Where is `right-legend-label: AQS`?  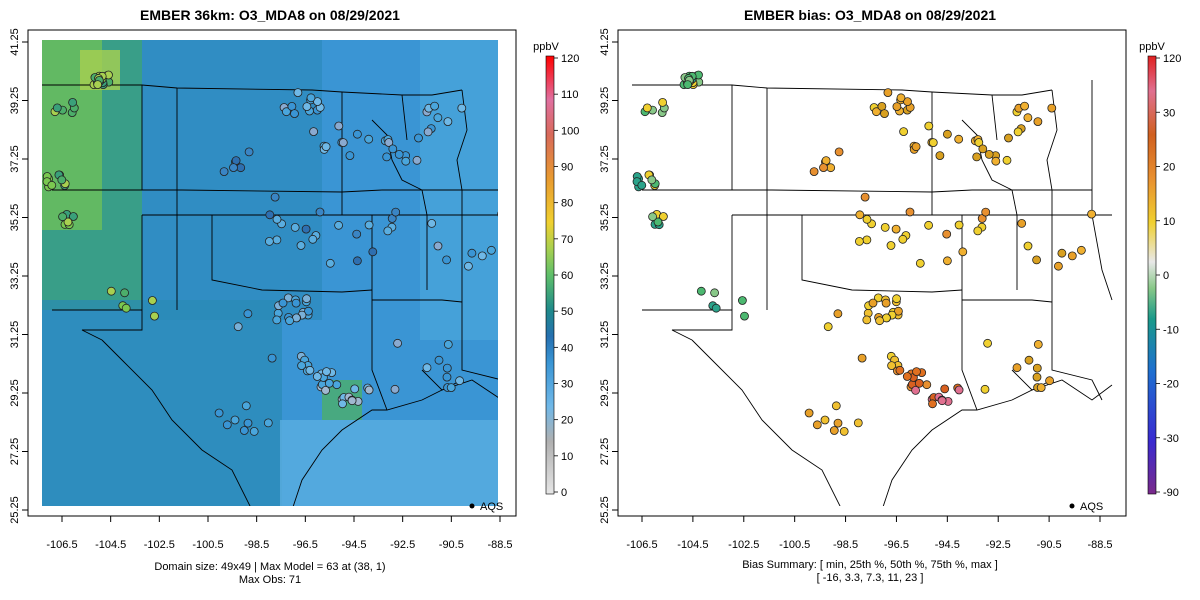
right-legend-label: AQS is located at coordinates (1091, 507).